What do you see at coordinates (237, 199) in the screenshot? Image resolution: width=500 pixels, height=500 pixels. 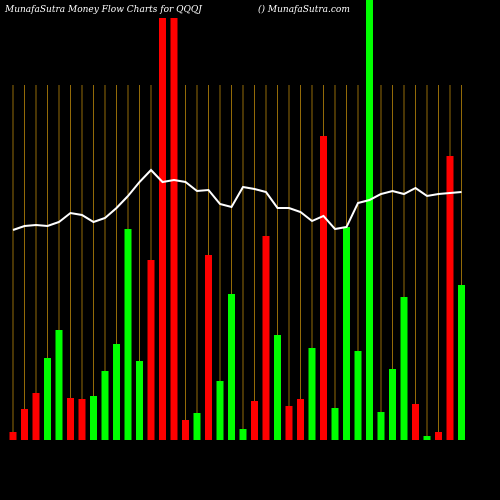 I see `price-line` at bounding box center [237, 199].